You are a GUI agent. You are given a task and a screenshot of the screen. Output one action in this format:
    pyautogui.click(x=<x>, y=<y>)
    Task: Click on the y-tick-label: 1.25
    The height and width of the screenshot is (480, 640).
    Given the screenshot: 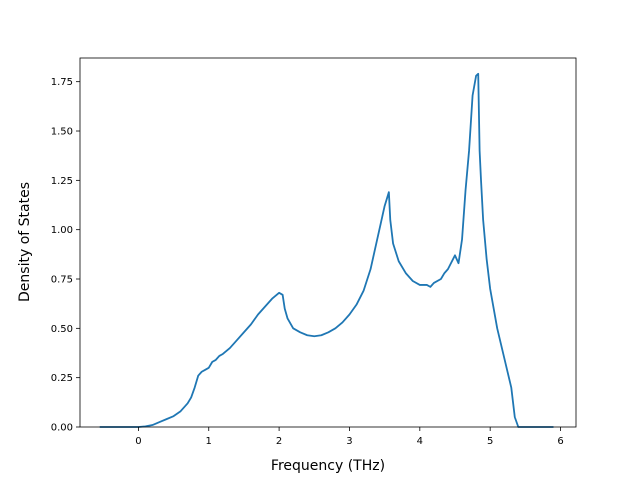 What is the action you would take?
    pyautogui.click(x=62, y=181)
    